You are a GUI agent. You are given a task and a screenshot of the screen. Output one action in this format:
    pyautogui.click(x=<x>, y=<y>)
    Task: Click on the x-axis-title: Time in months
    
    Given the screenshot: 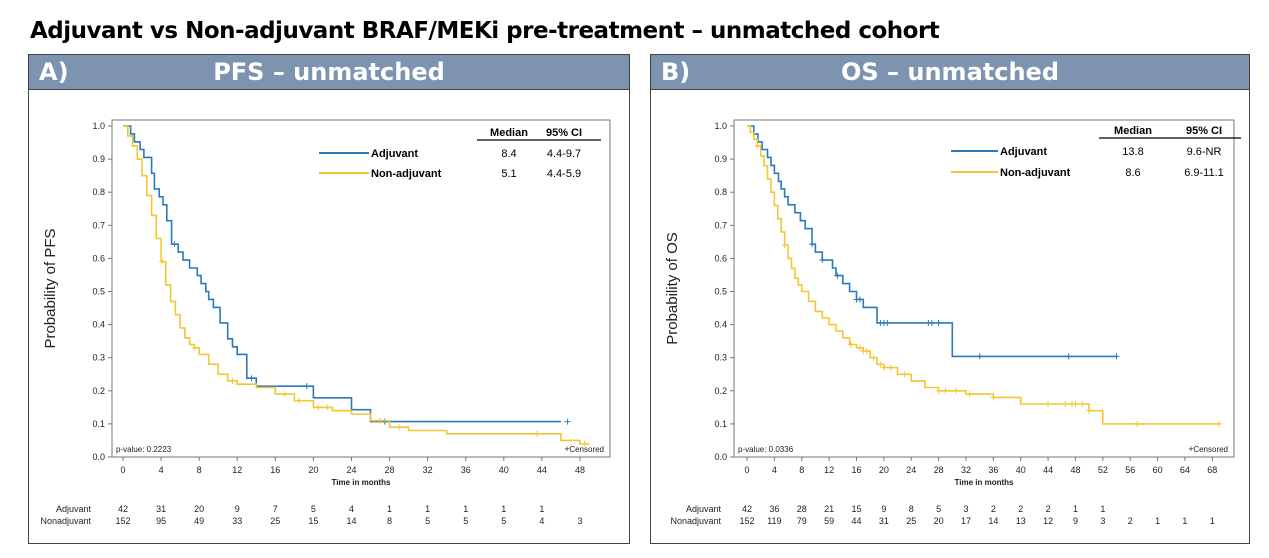 What is the action you would take?
    pyautogui.click(x=362, y=482)
    